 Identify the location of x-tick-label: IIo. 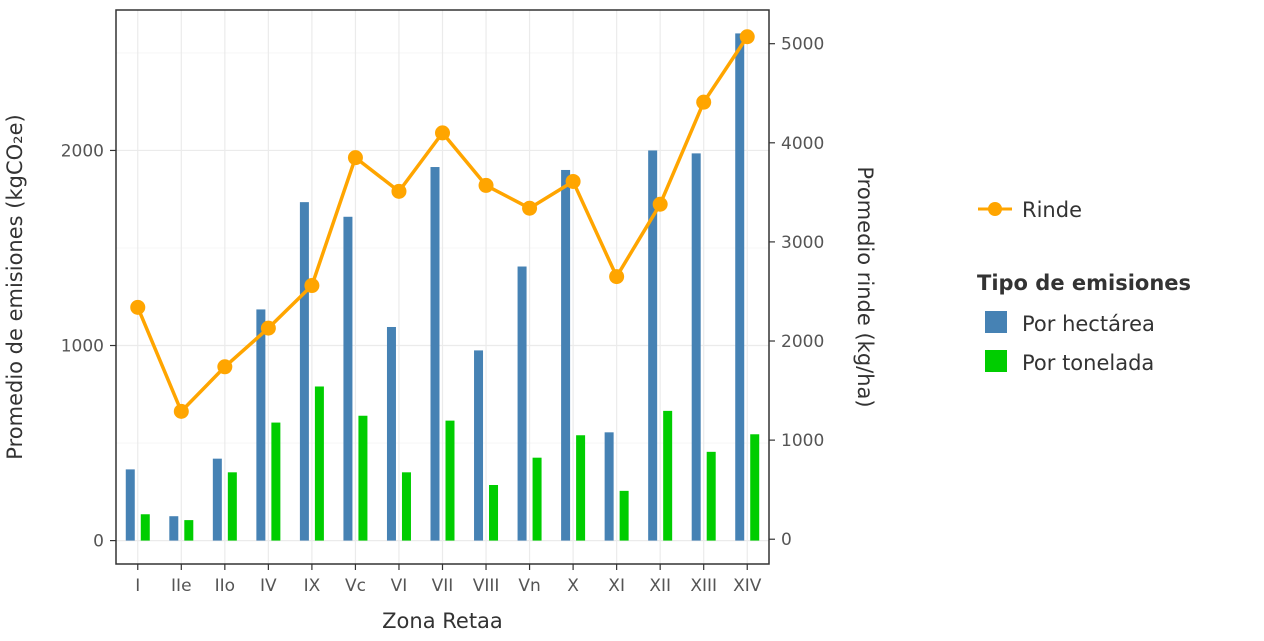
(225, 586).